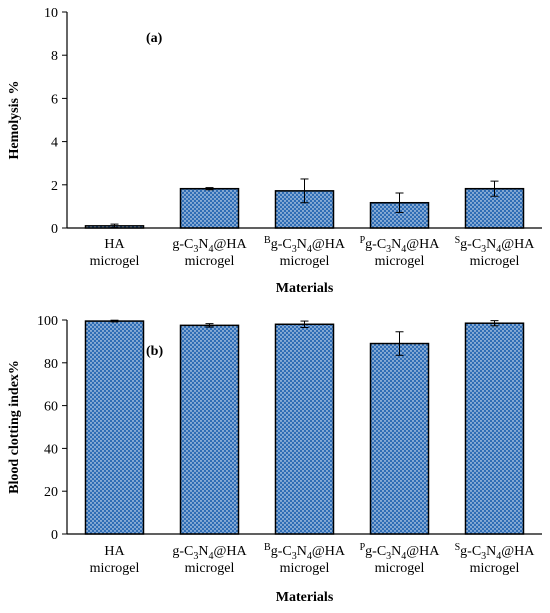 Image resolution: width=550 pixels, height=613 pixels. I want to click on y-tick-label: 10, so click(51, 13).